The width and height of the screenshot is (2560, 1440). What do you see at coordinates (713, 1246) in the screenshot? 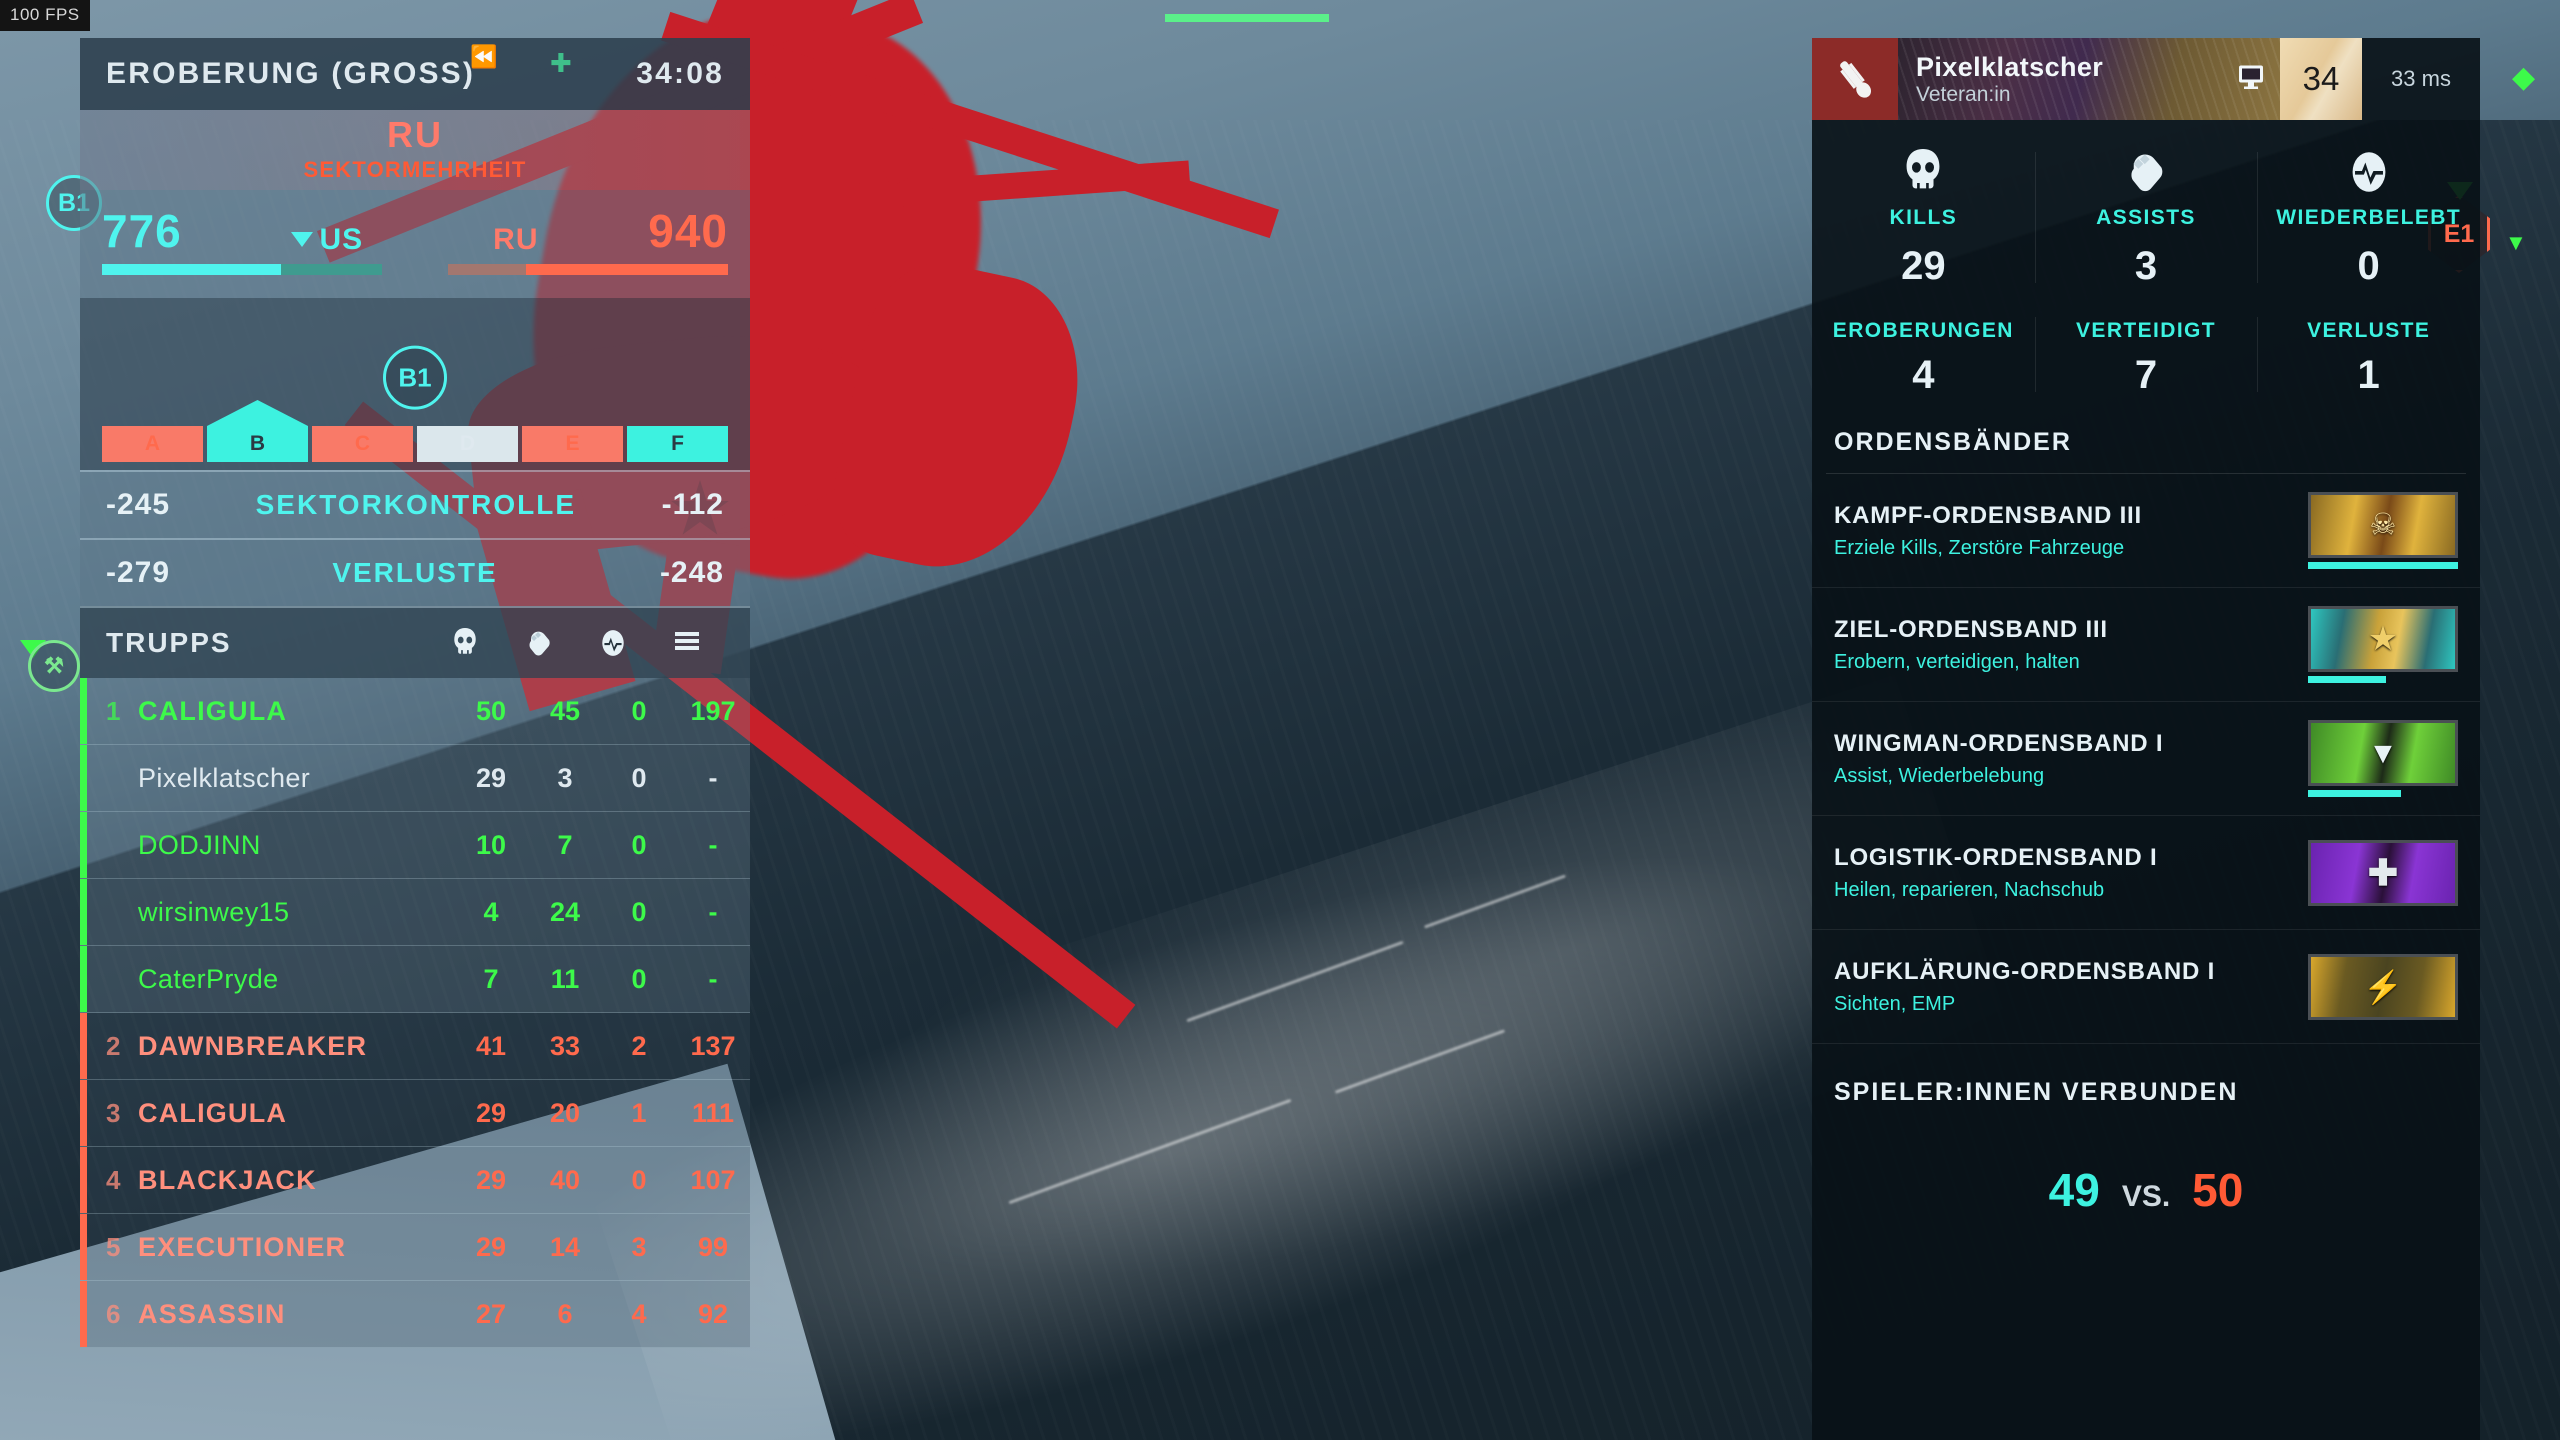
I see `score-value: 99` at bounding box center [713, 1246].